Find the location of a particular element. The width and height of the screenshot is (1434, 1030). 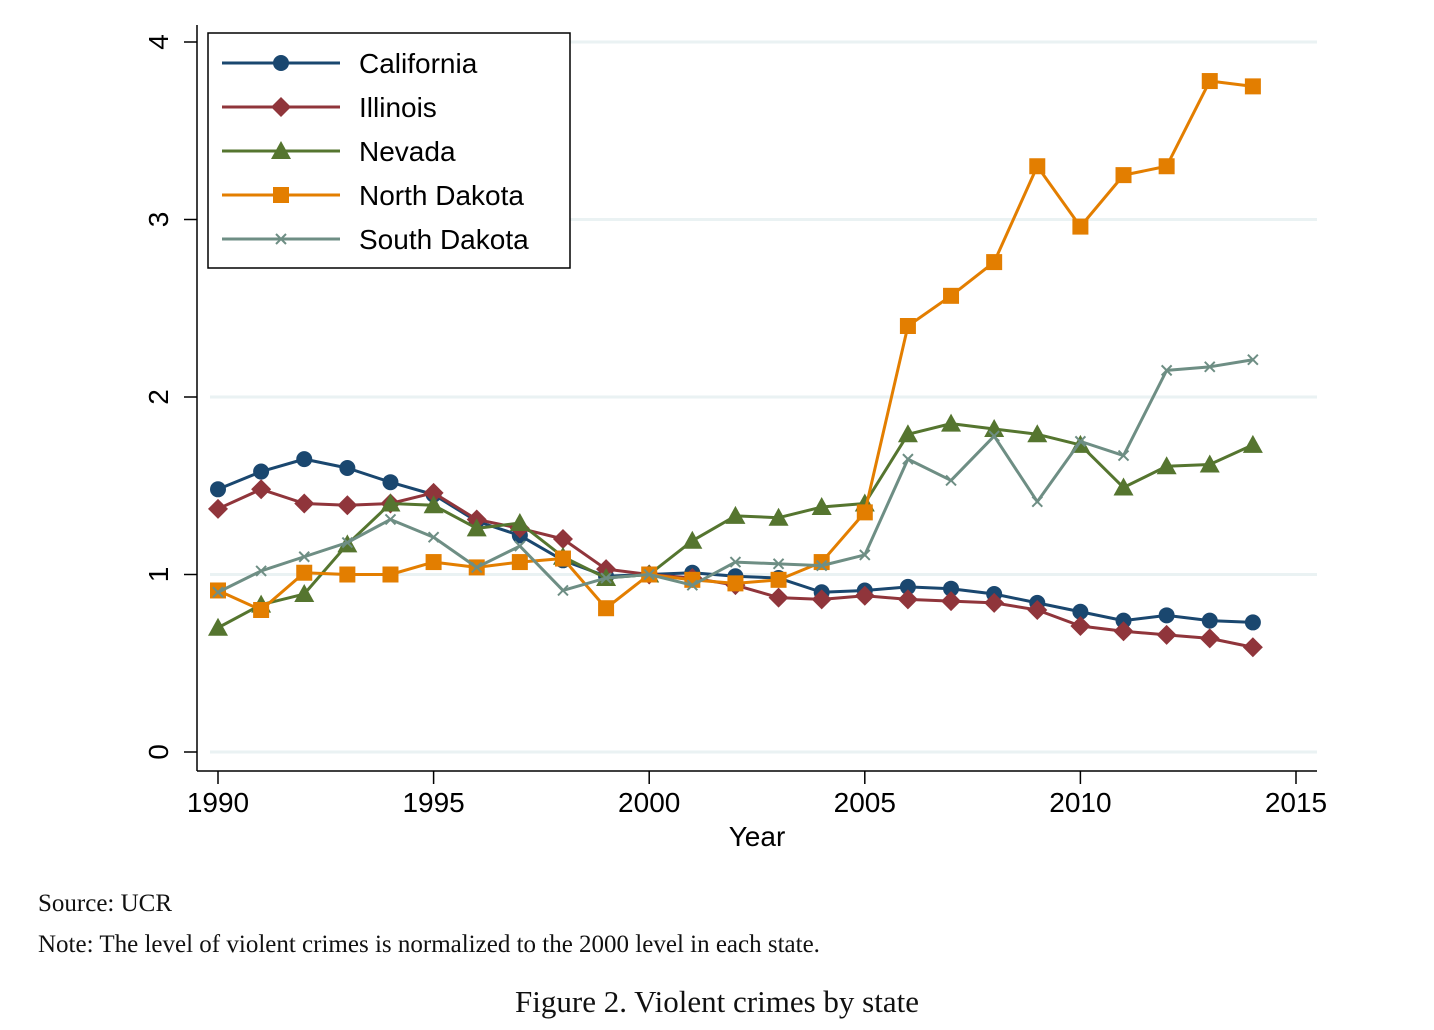

point-south-dakota-2014 is located at coordinates (1253, 360).